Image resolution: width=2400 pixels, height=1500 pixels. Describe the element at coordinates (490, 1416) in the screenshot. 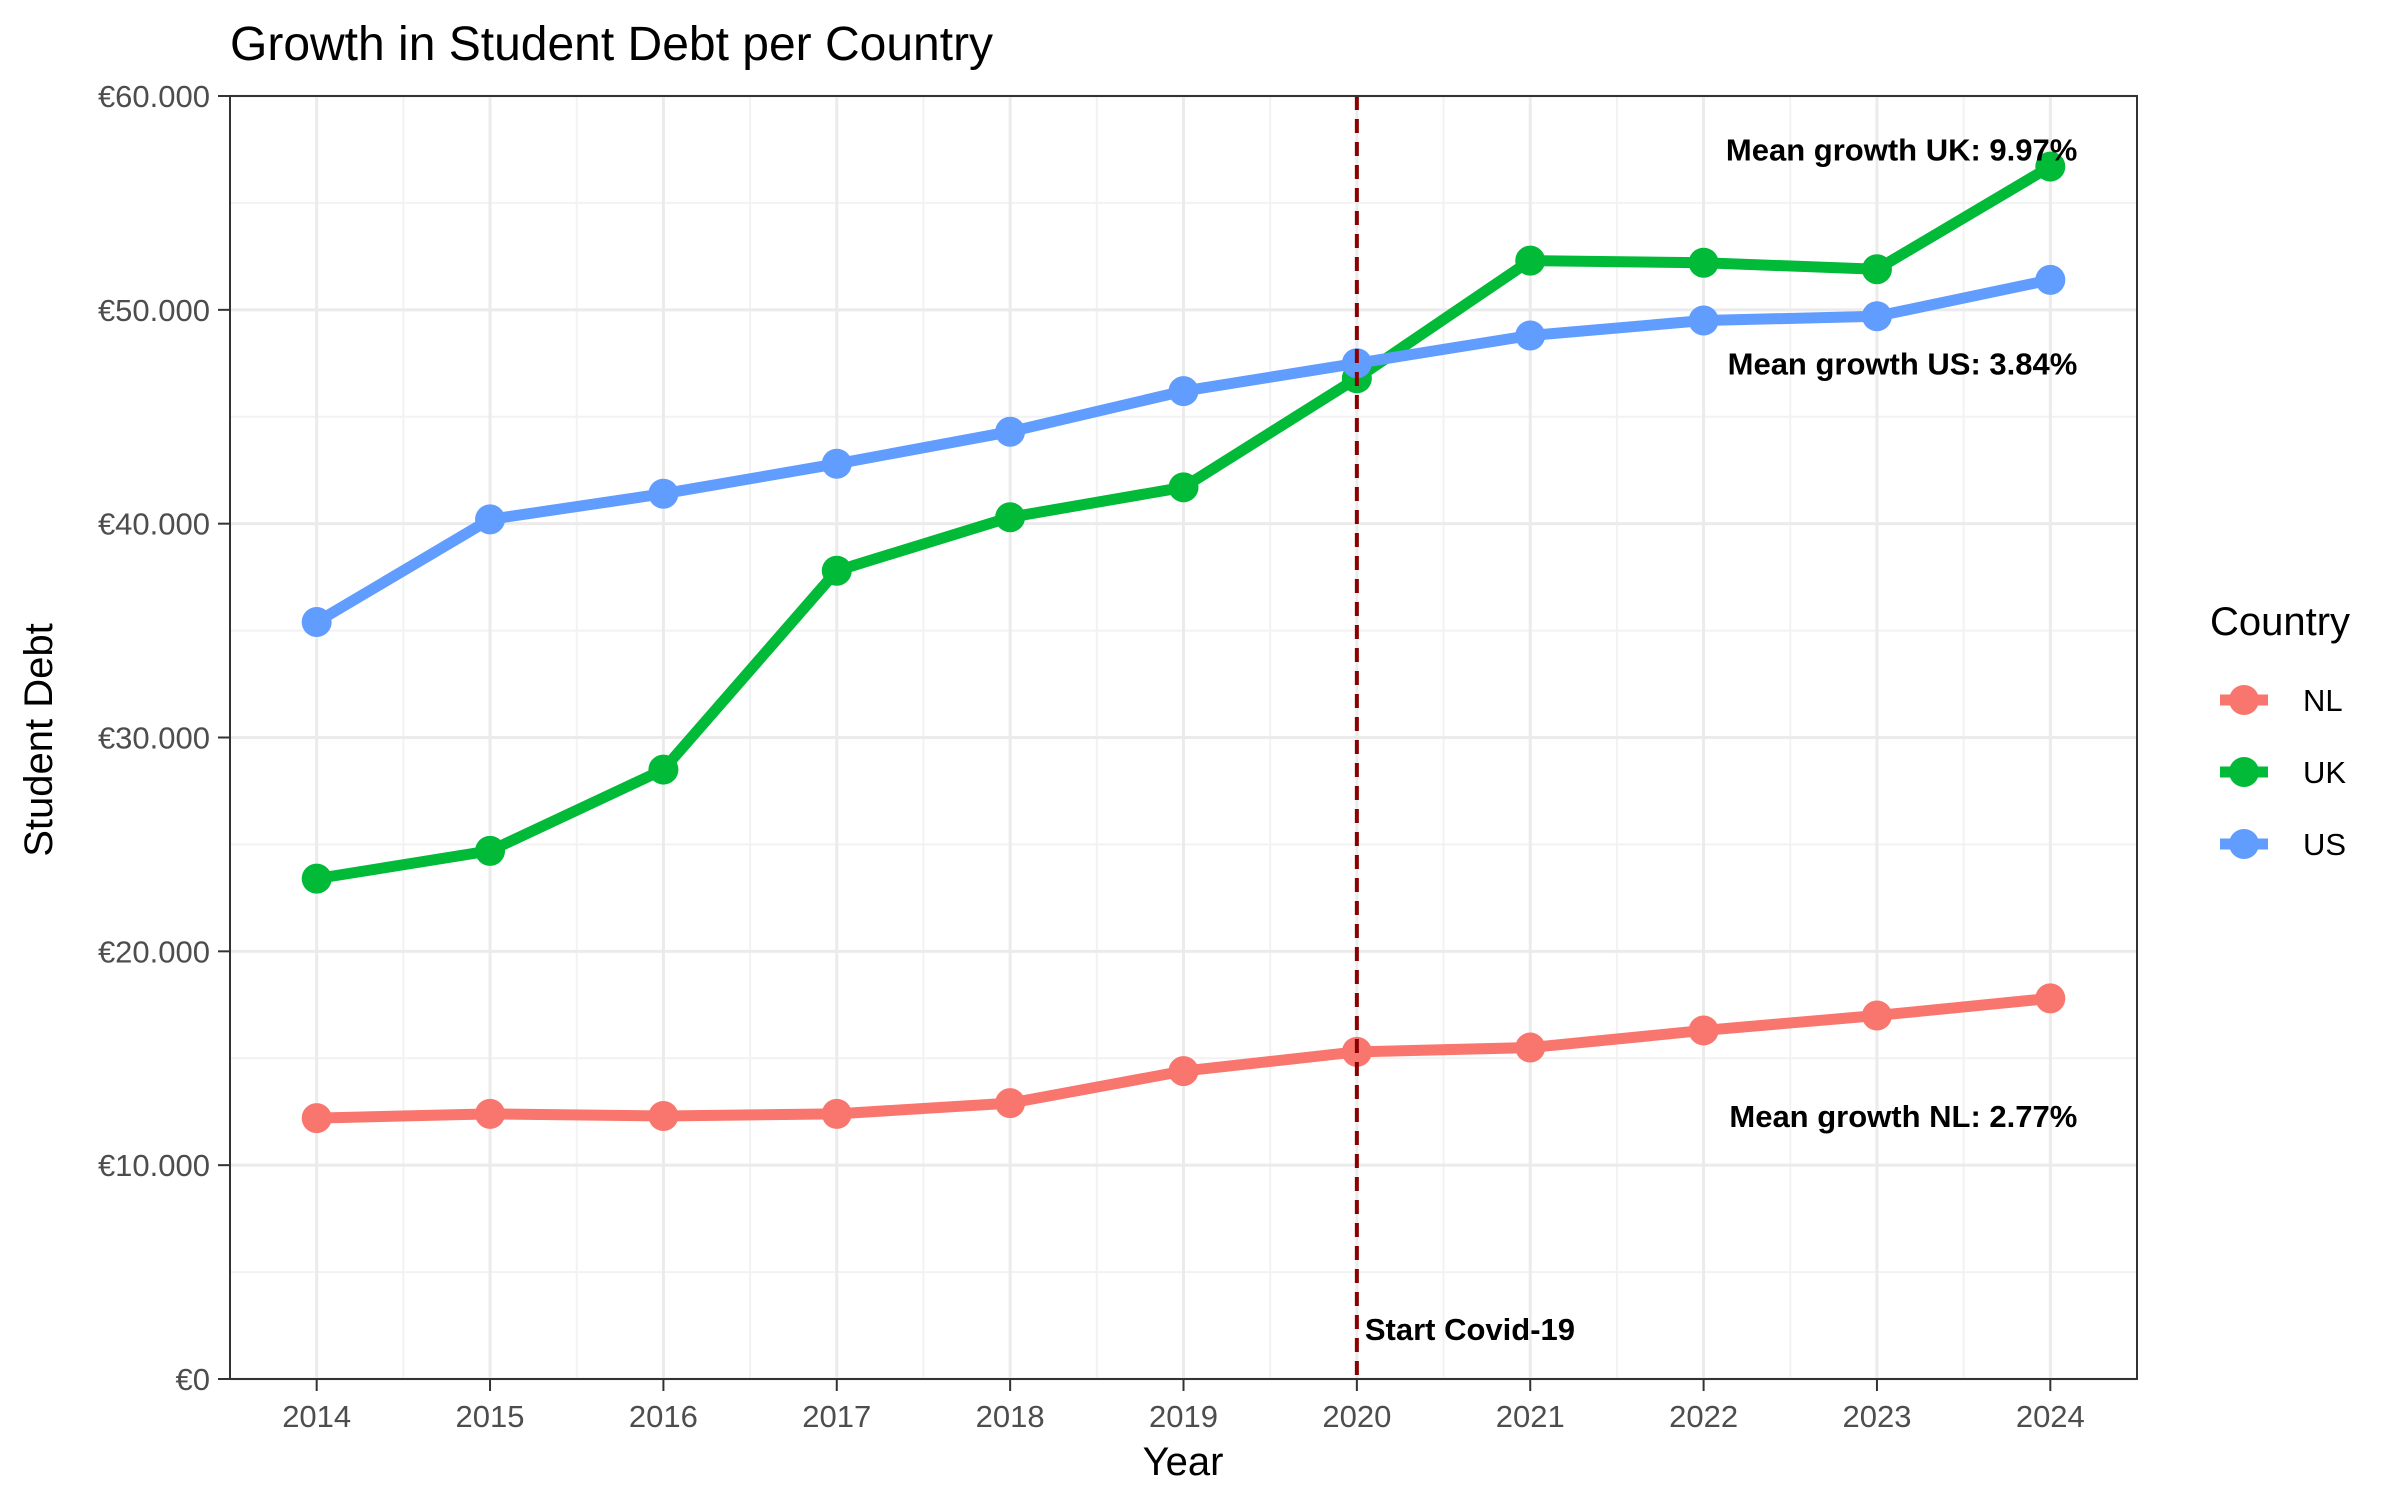

I see `x-tick-label: 2015` at that location.